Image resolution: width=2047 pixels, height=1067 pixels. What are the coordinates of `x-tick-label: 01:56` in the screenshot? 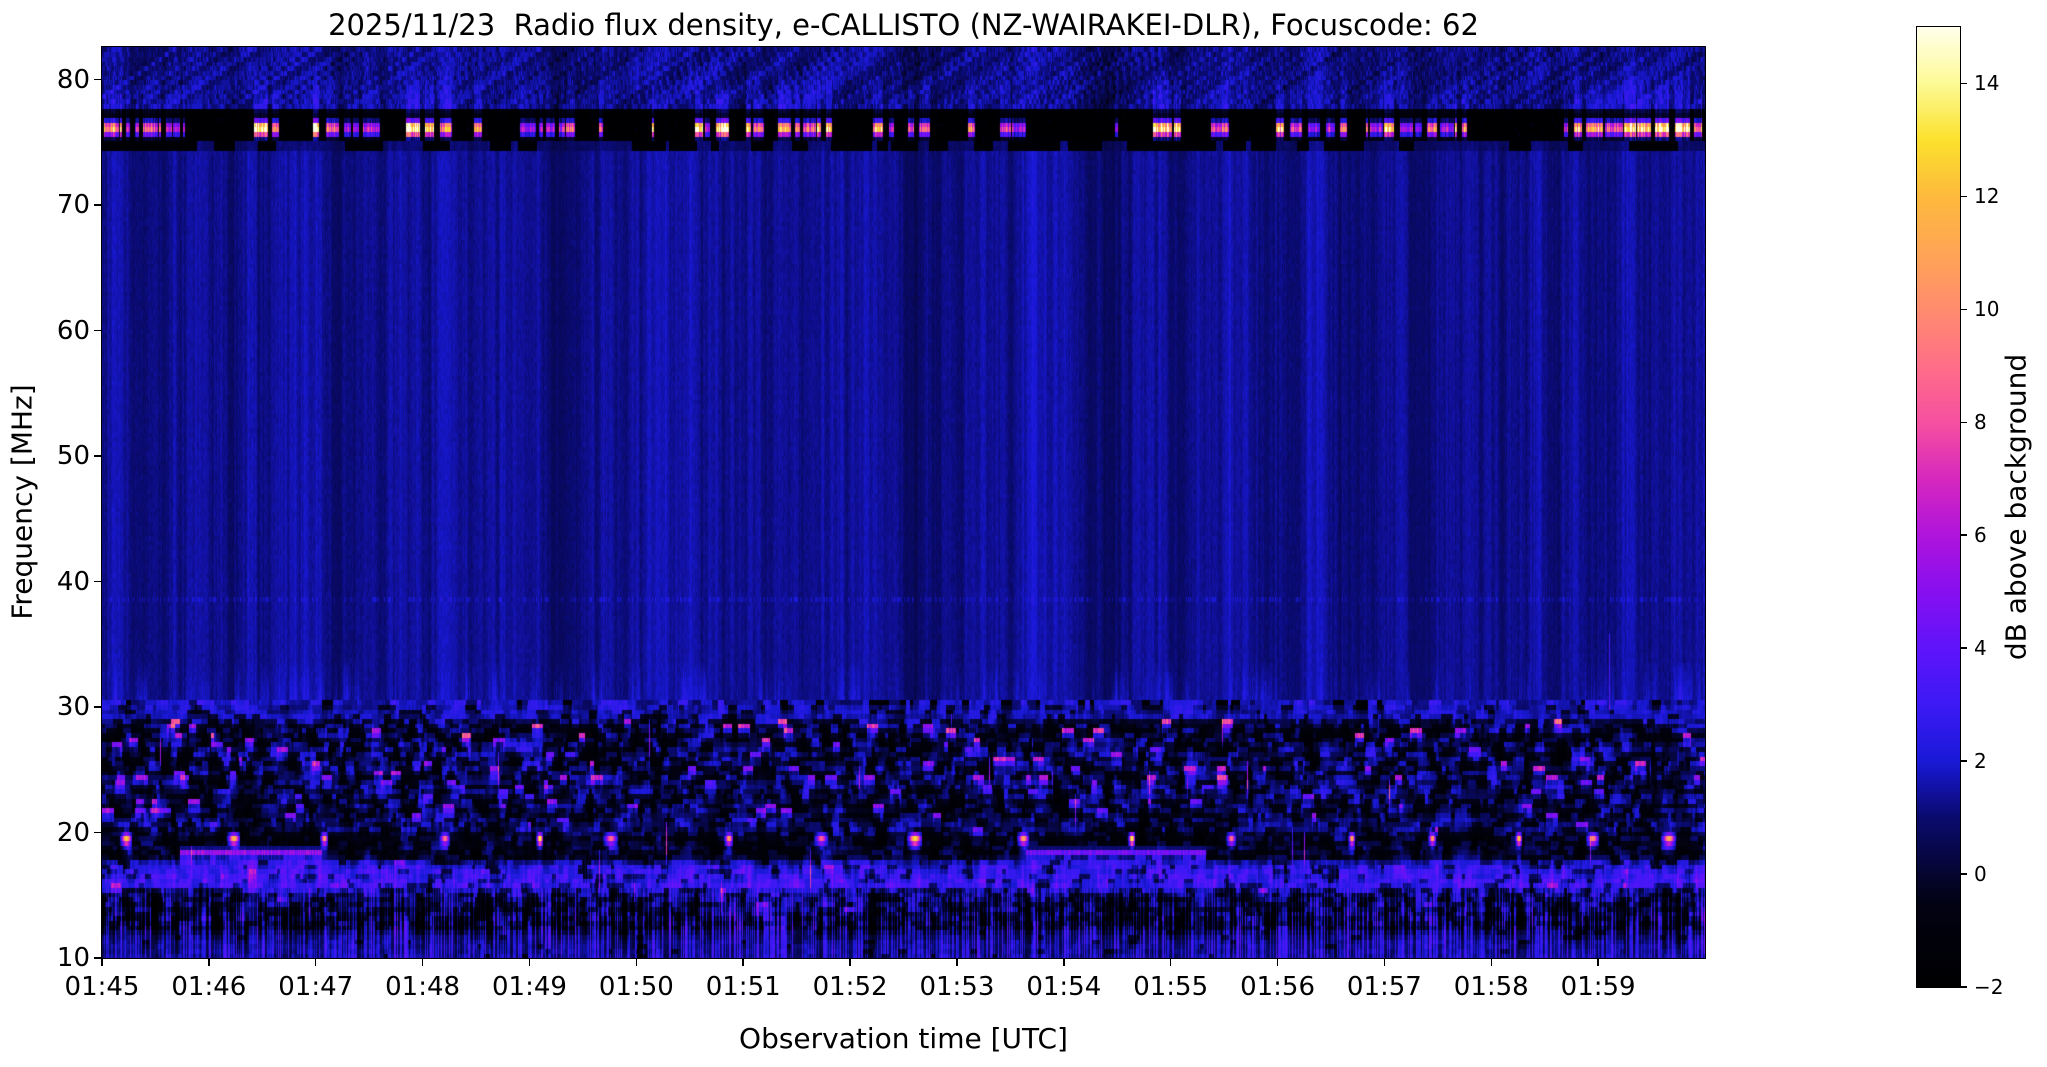 It's located at (1277, 987).